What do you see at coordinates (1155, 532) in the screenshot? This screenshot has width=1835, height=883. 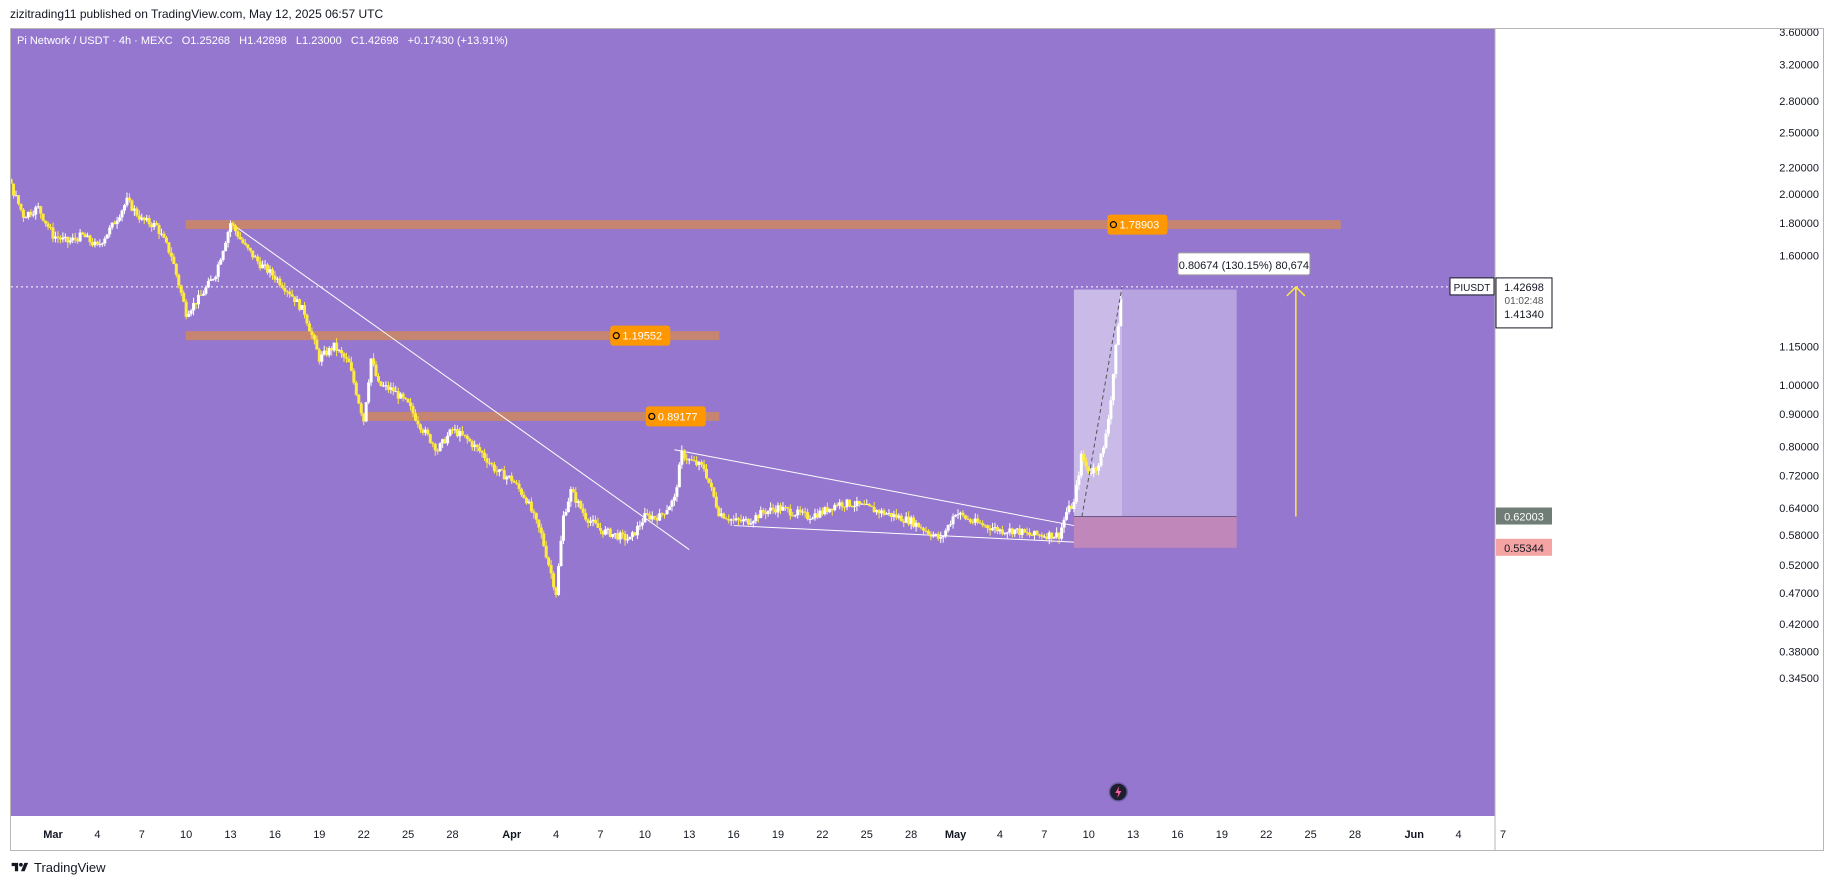 I see `stop-zone` at bounding box center [1155, 532].